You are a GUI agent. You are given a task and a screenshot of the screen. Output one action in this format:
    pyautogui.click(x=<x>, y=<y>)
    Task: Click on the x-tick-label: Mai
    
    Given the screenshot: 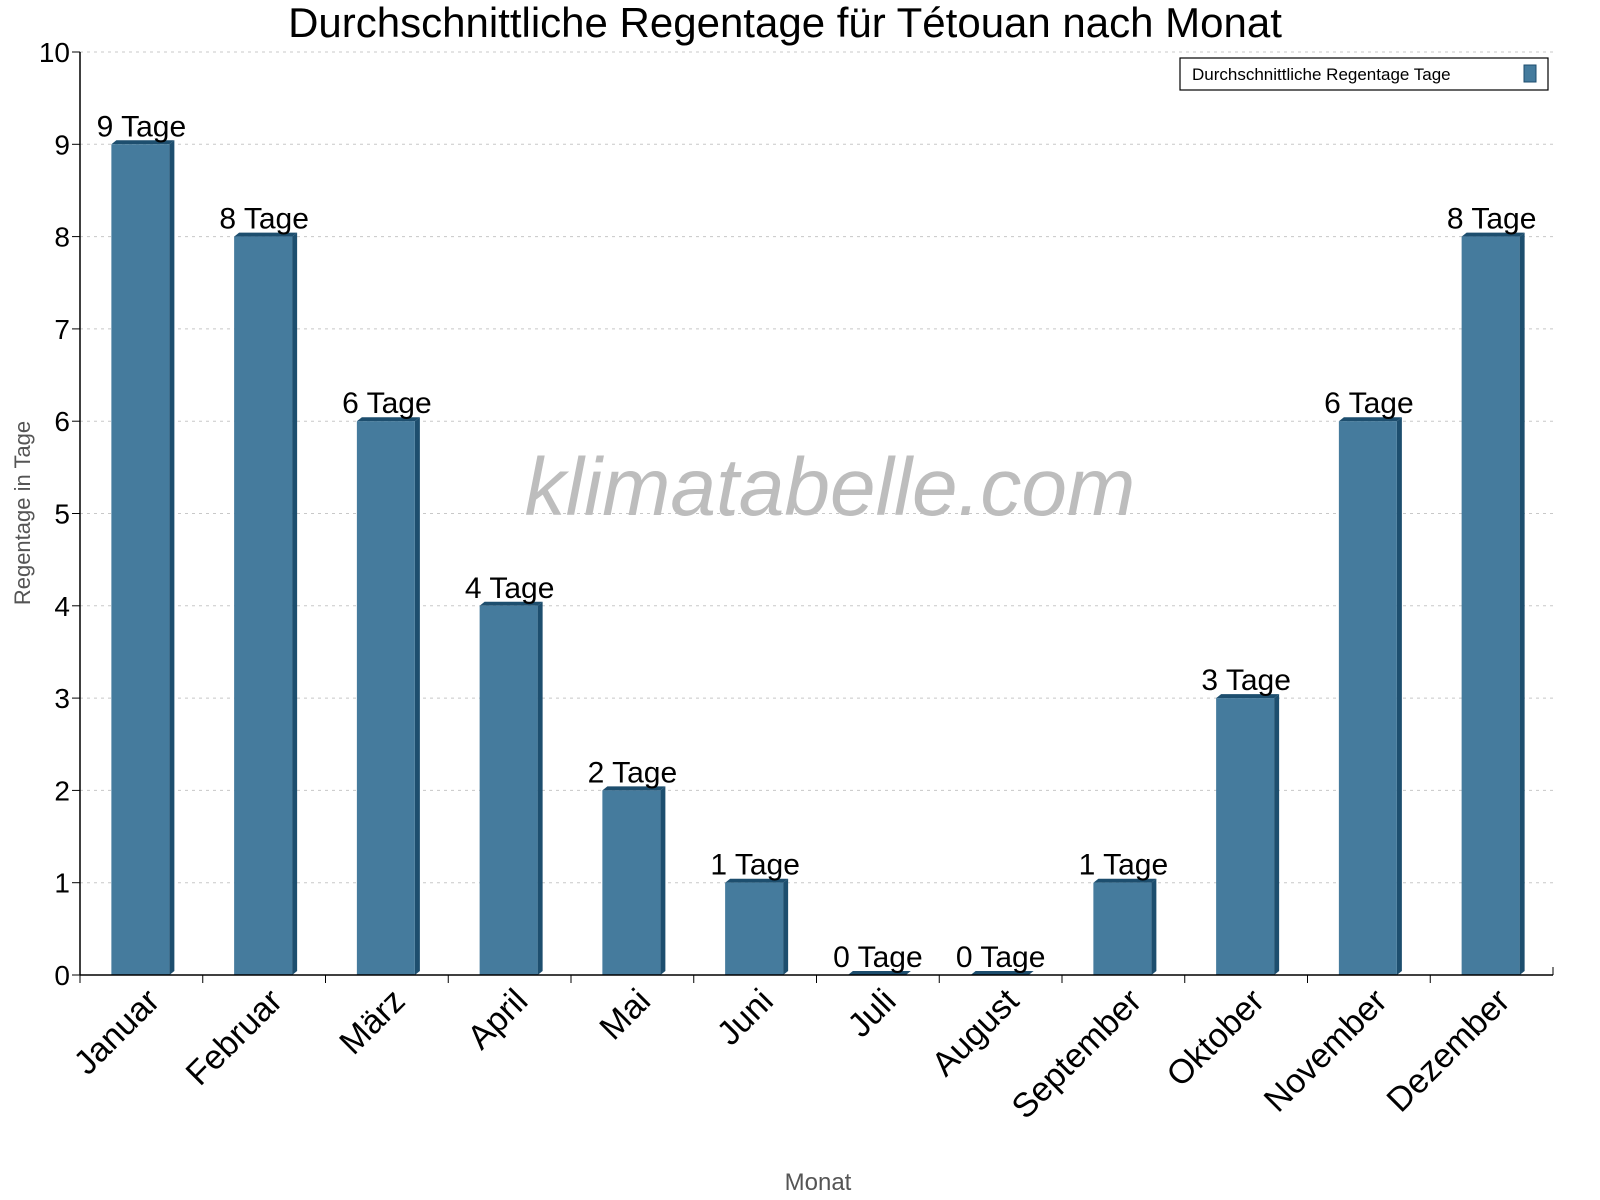 What is the action you would take?
    pyautogui.click(x=625, y=1015)
    